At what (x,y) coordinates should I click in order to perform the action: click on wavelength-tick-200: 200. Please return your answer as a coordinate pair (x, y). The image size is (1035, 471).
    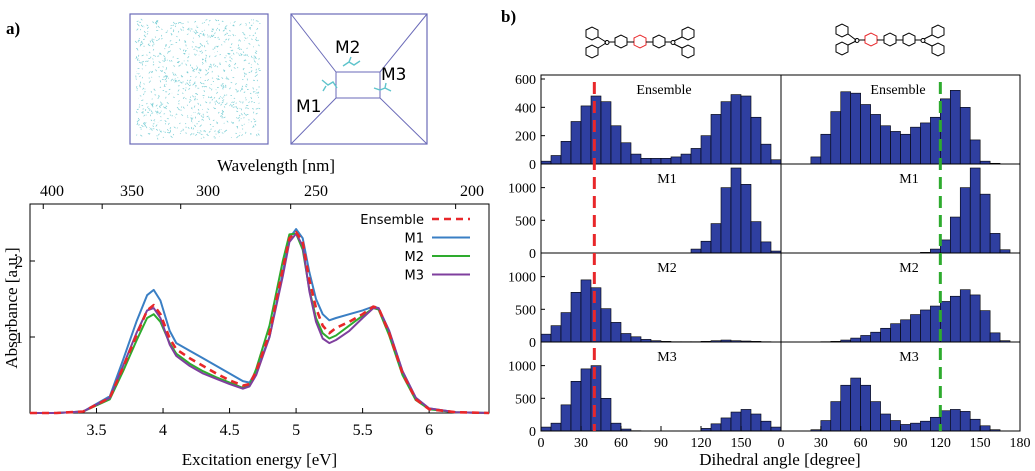
    Looking at the image, I should click on (472, 191).